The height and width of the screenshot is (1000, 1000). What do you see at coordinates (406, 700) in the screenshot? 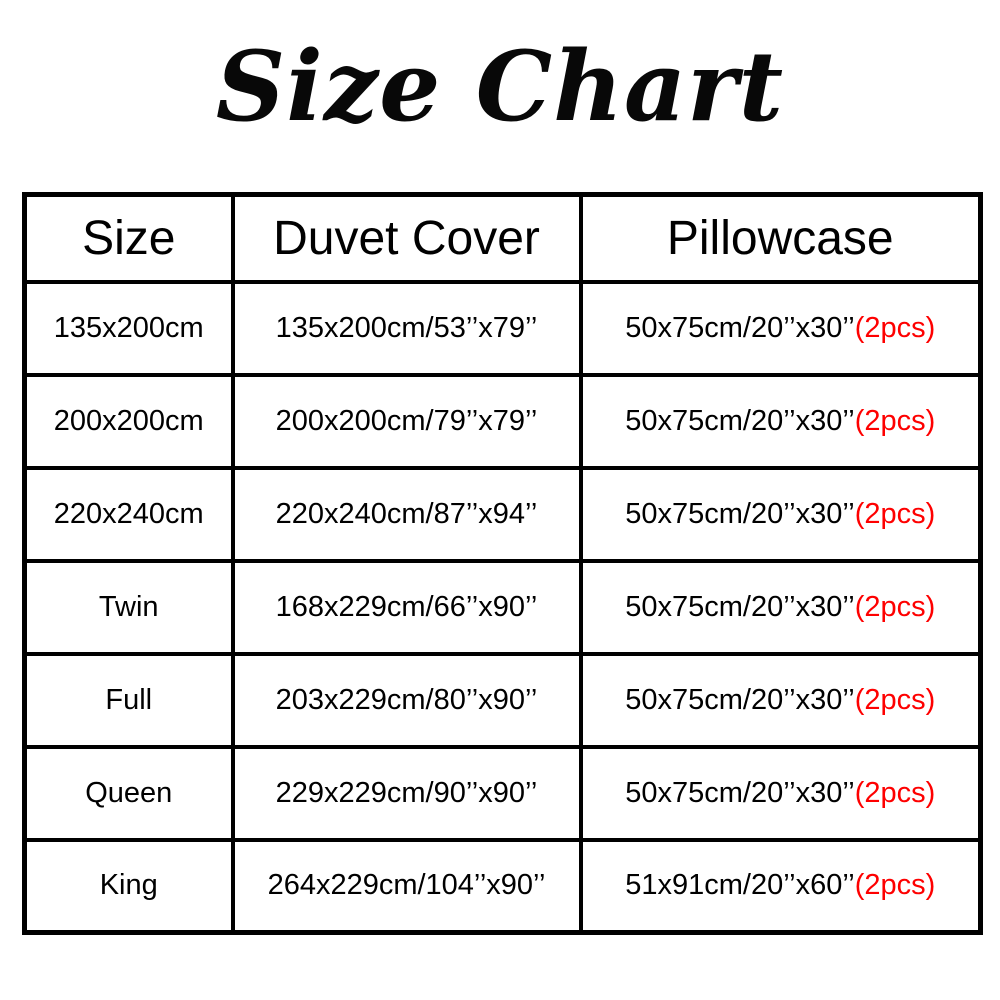
I see `duvet-cover-cell: 203x229cm/80’’x90’’` at bounding box center [406, 700].